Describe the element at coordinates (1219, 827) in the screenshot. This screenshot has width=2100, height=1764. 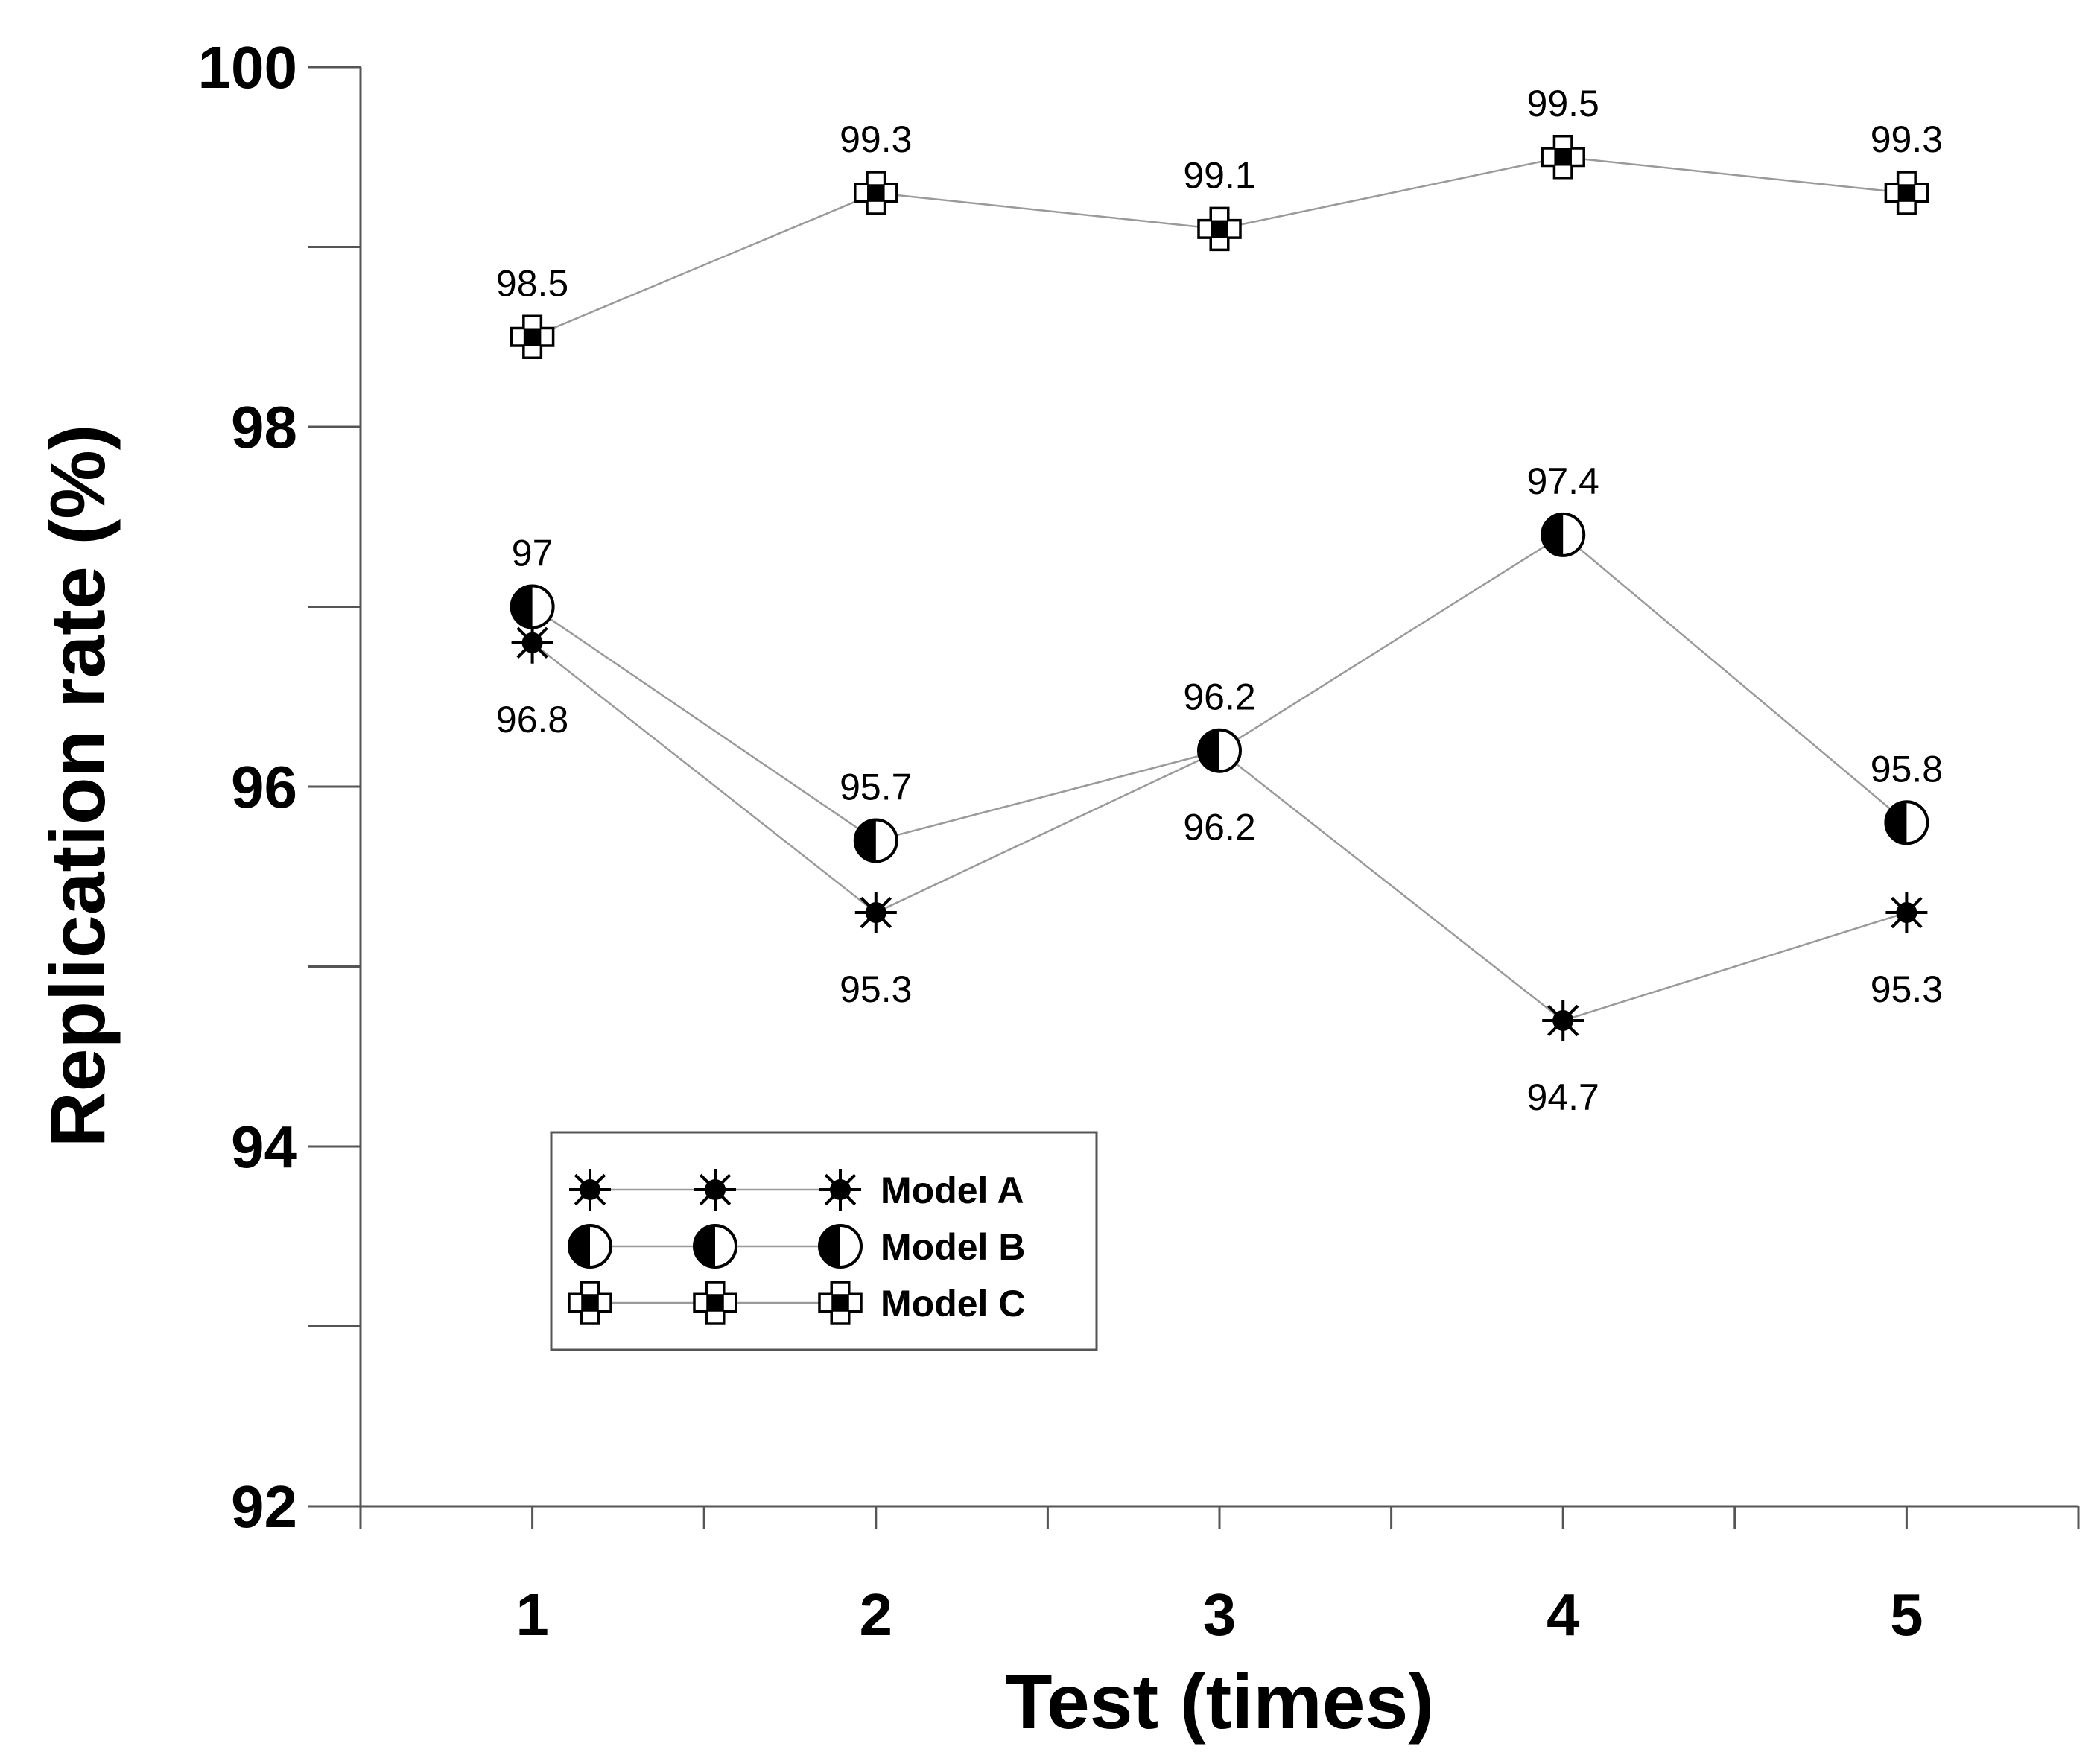
I see `data-label-model-a: 96.2` at that location.